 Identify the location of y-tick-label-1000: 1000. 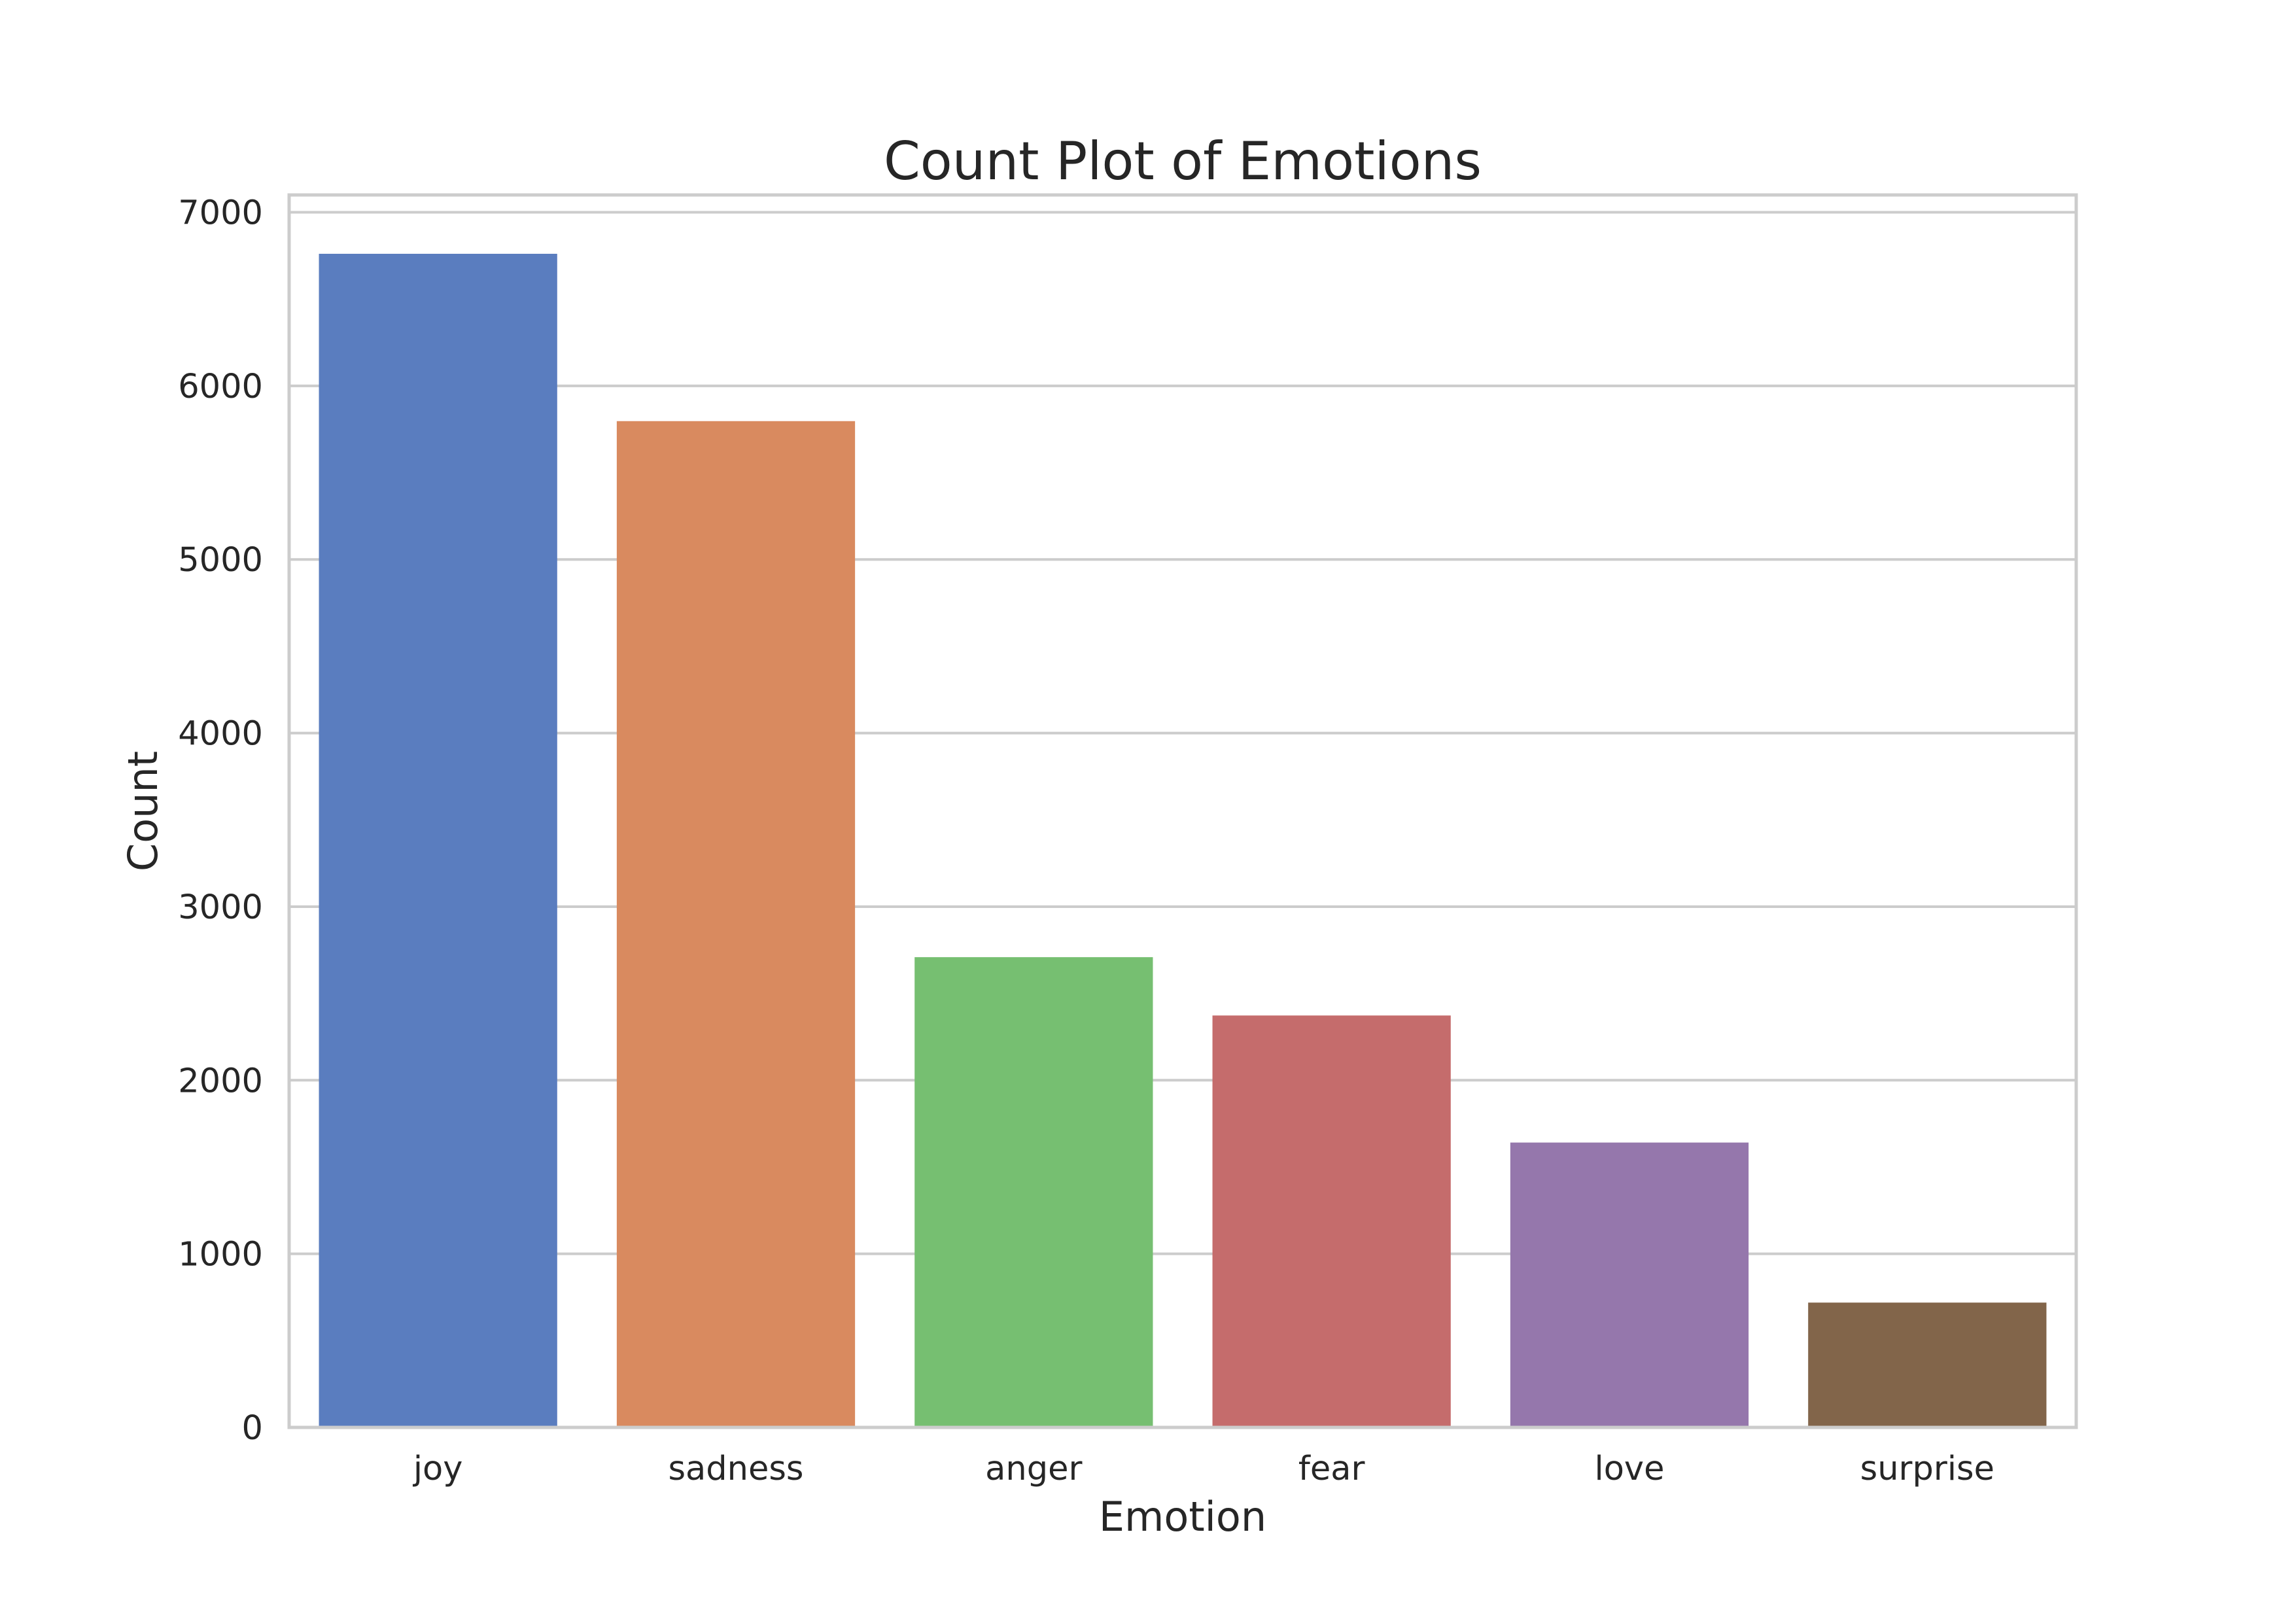
(220, 1255).